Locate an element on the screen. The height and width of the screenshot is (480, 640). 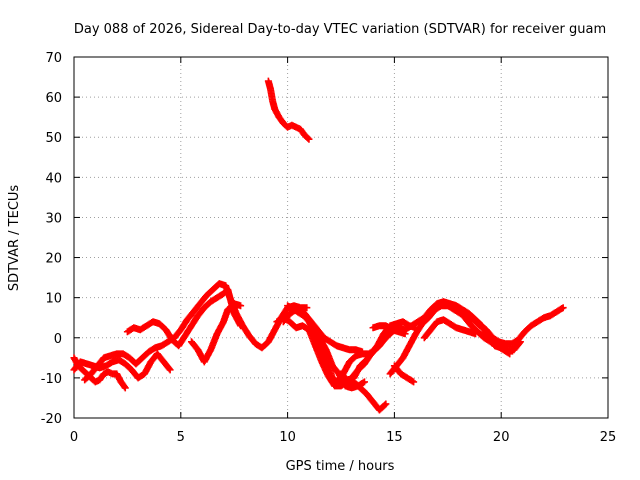
x-tick-label: 10 is located at coordinates (287, 437).